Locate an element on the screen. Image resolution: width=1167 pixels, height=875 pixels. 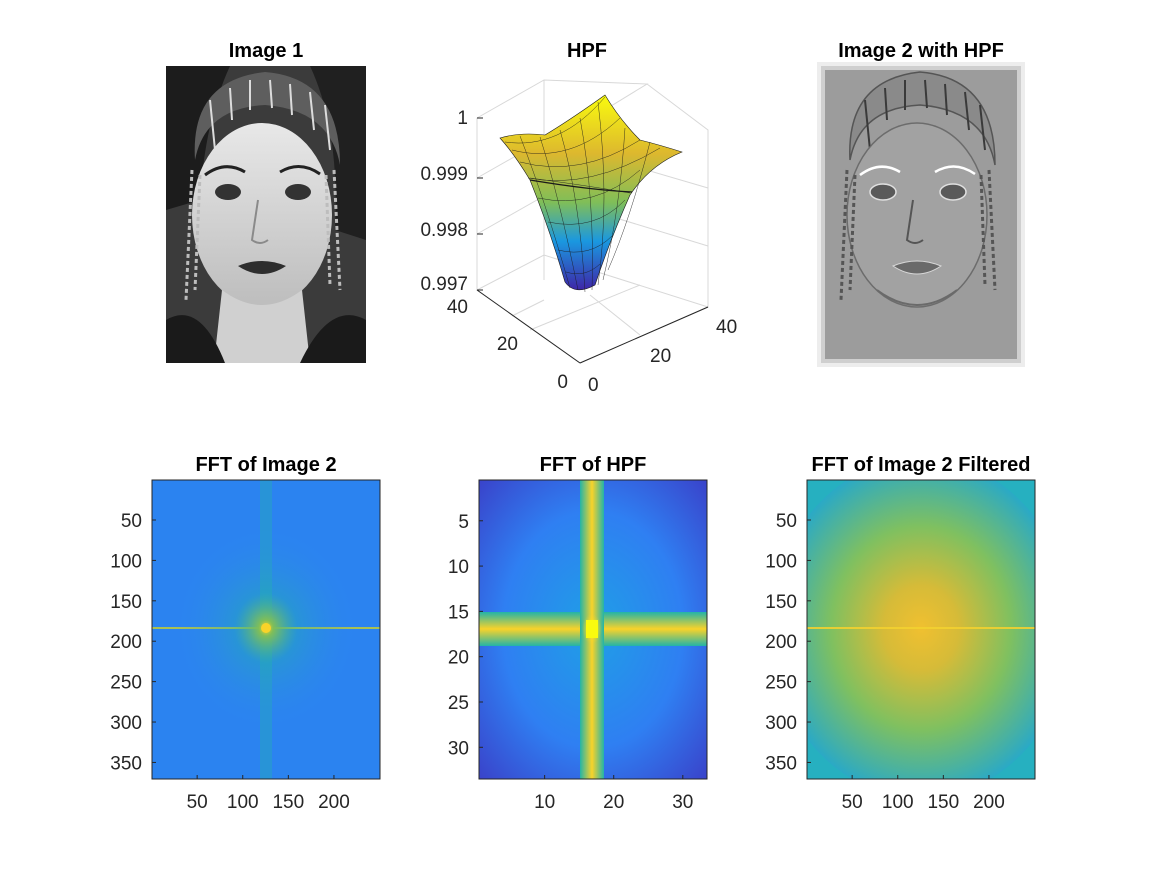
fft-image2-ytick-label: 50 is located at coordinates (131, 521).